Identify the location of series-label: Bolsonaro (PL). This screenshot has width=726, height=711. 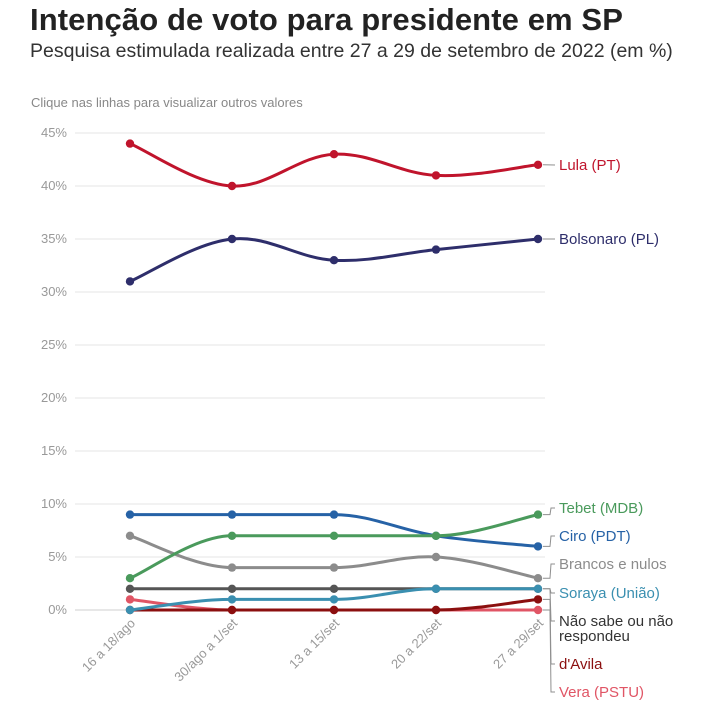
(609, 239).